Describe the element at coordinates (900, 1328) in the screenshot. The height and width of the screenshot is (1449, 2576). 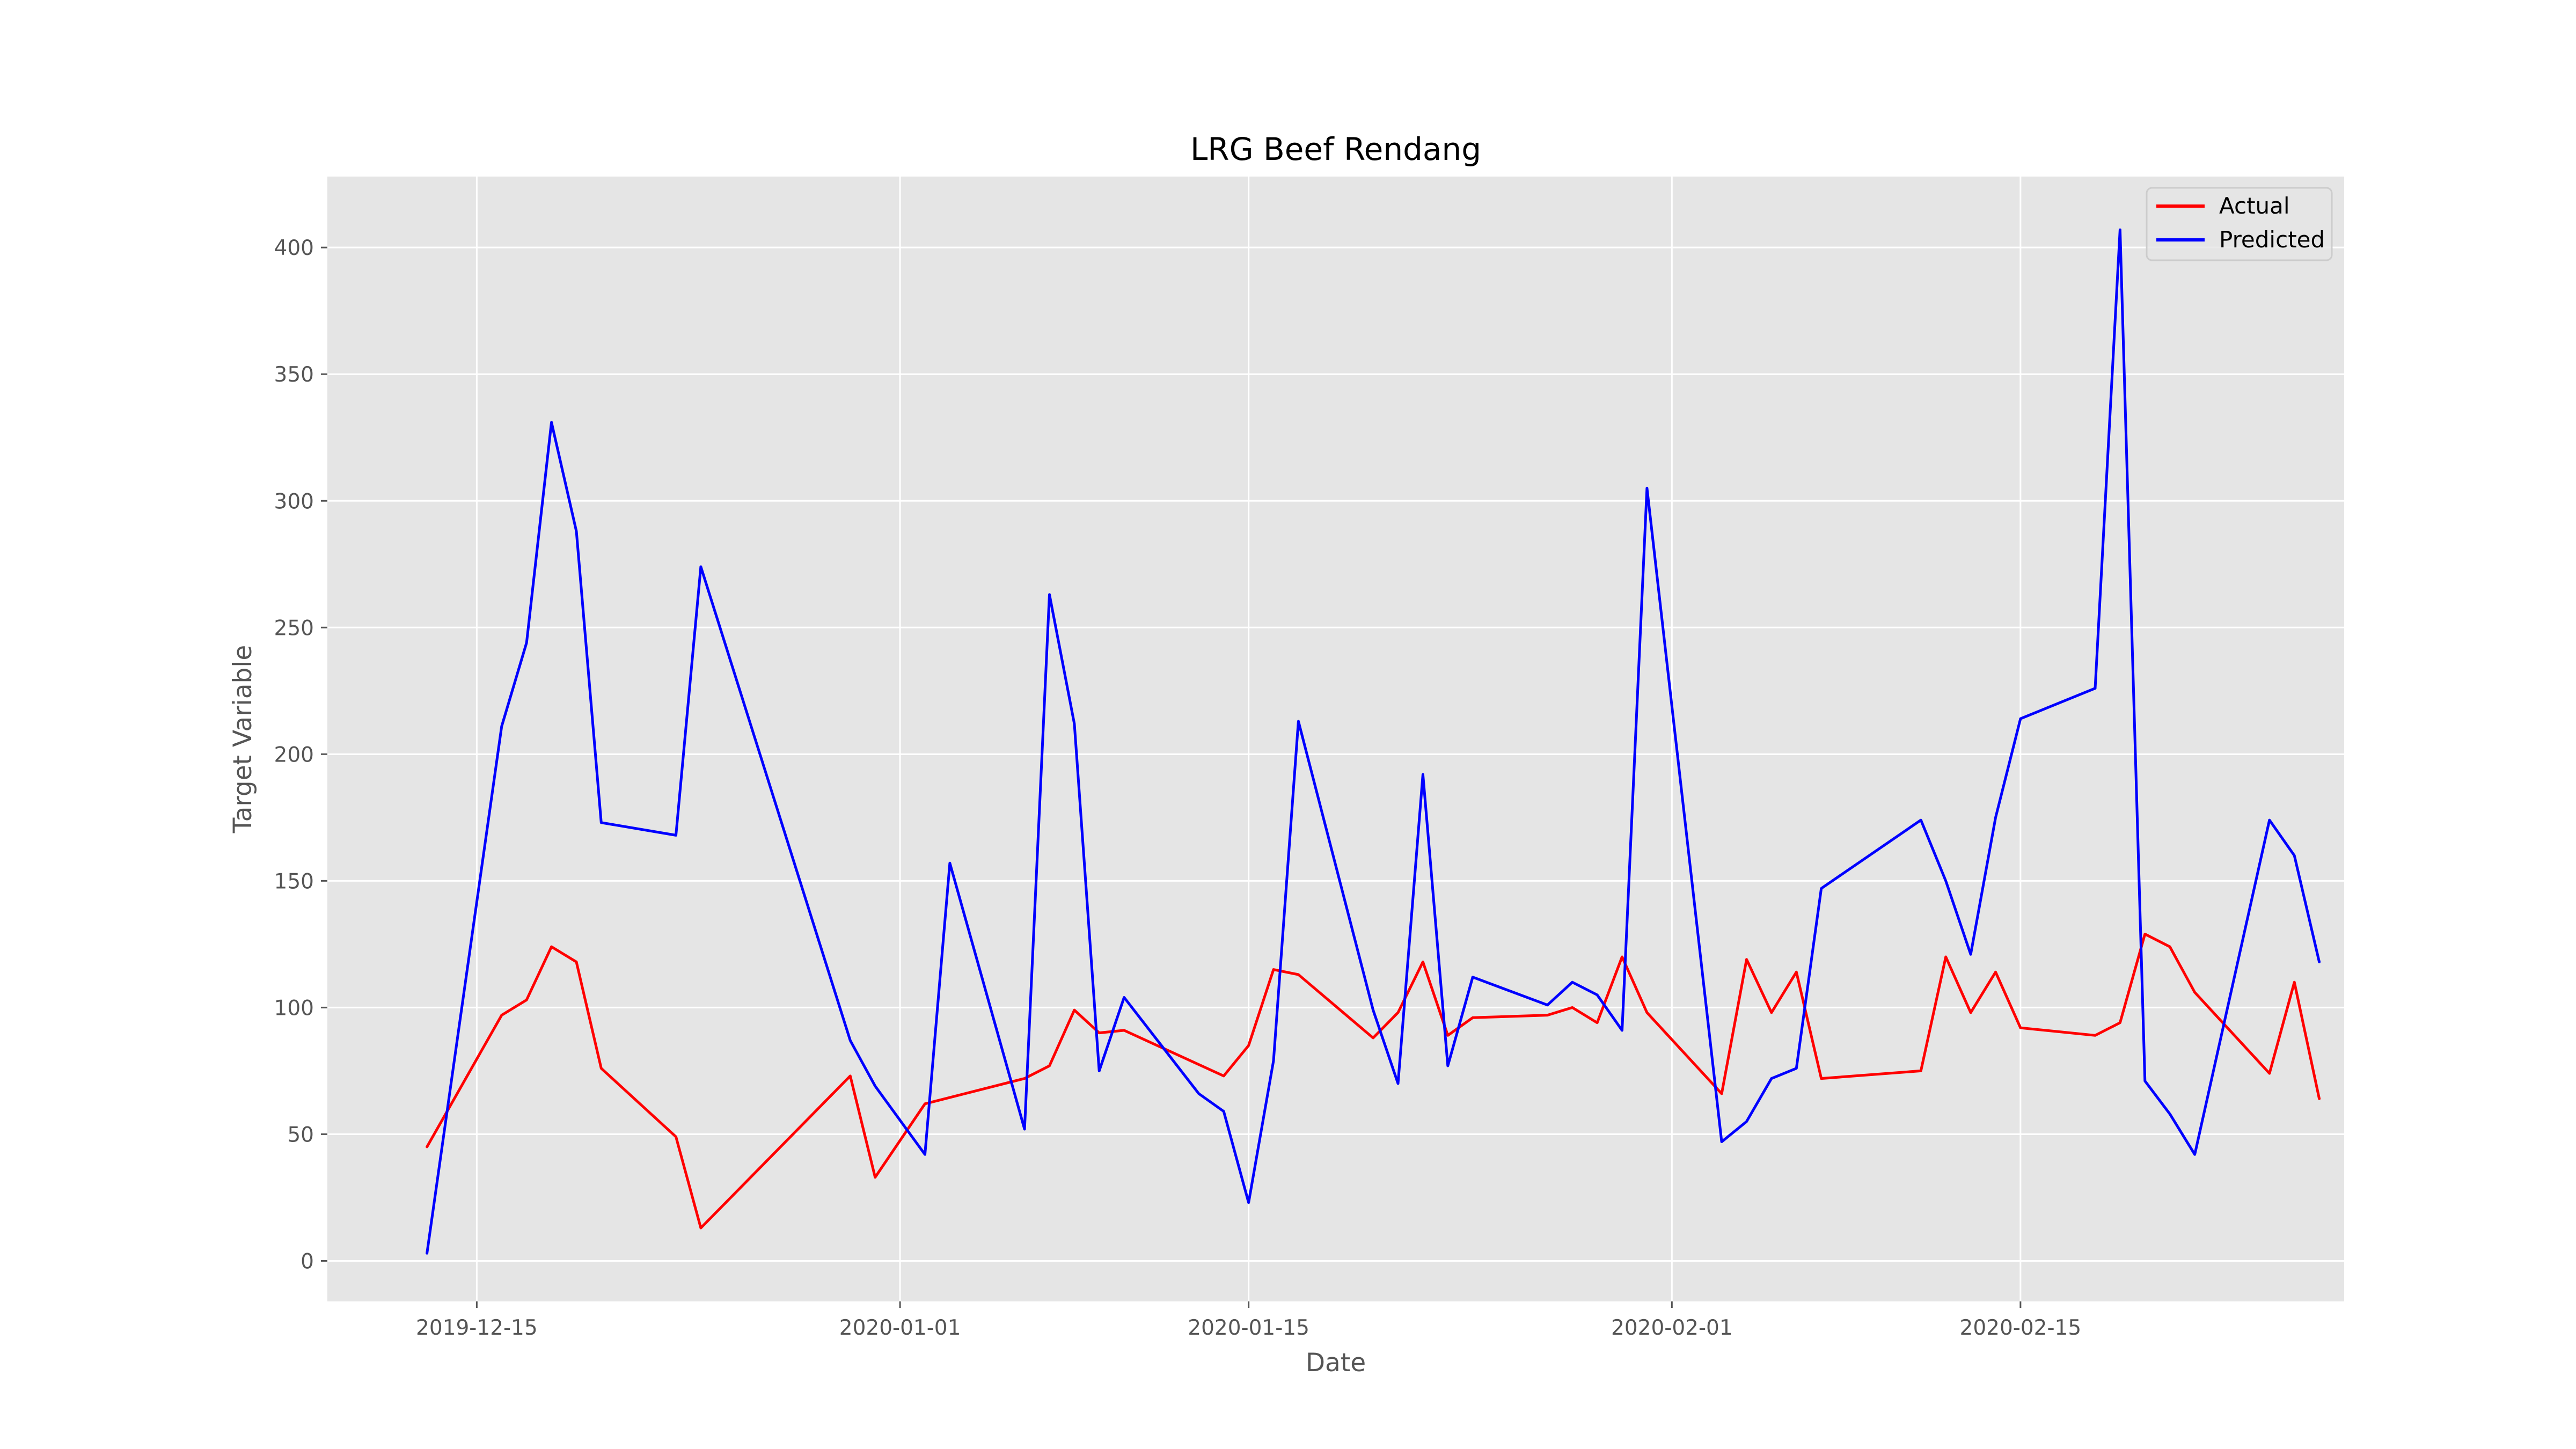
I see `x-tick-label: 2020-01-01` at that location.